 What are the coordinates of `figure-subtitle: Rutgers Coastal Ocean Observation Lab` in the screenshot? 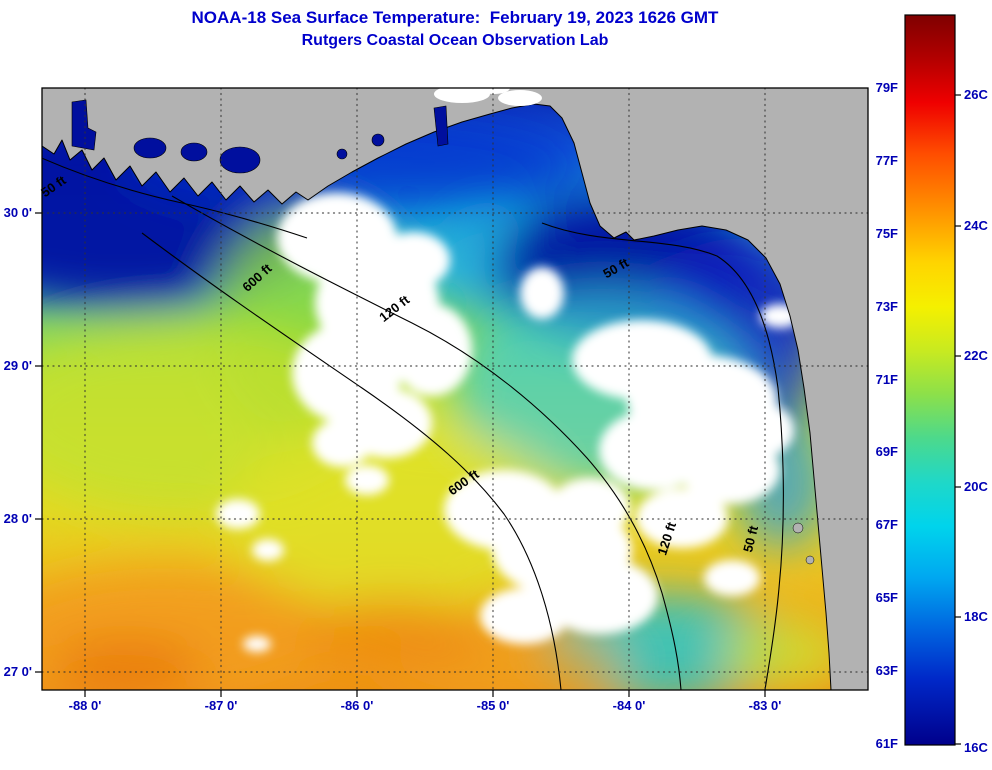 It's located at (455, 40).